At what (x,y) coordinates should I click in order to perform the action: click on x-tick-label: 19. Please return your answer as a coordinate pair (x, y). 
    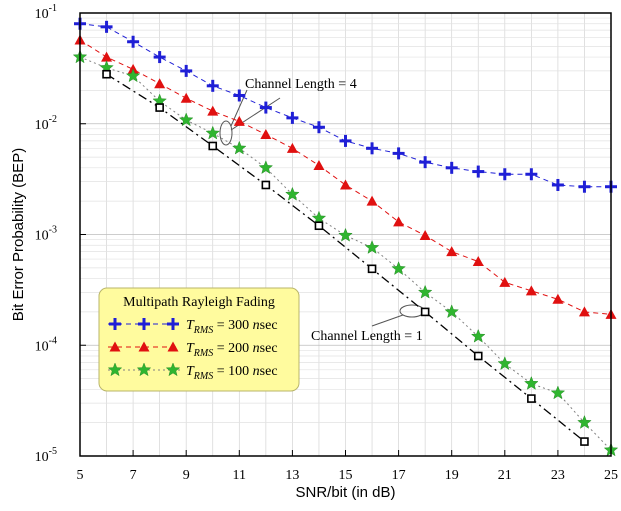
    Looking at the image, I should click on (452, 475).